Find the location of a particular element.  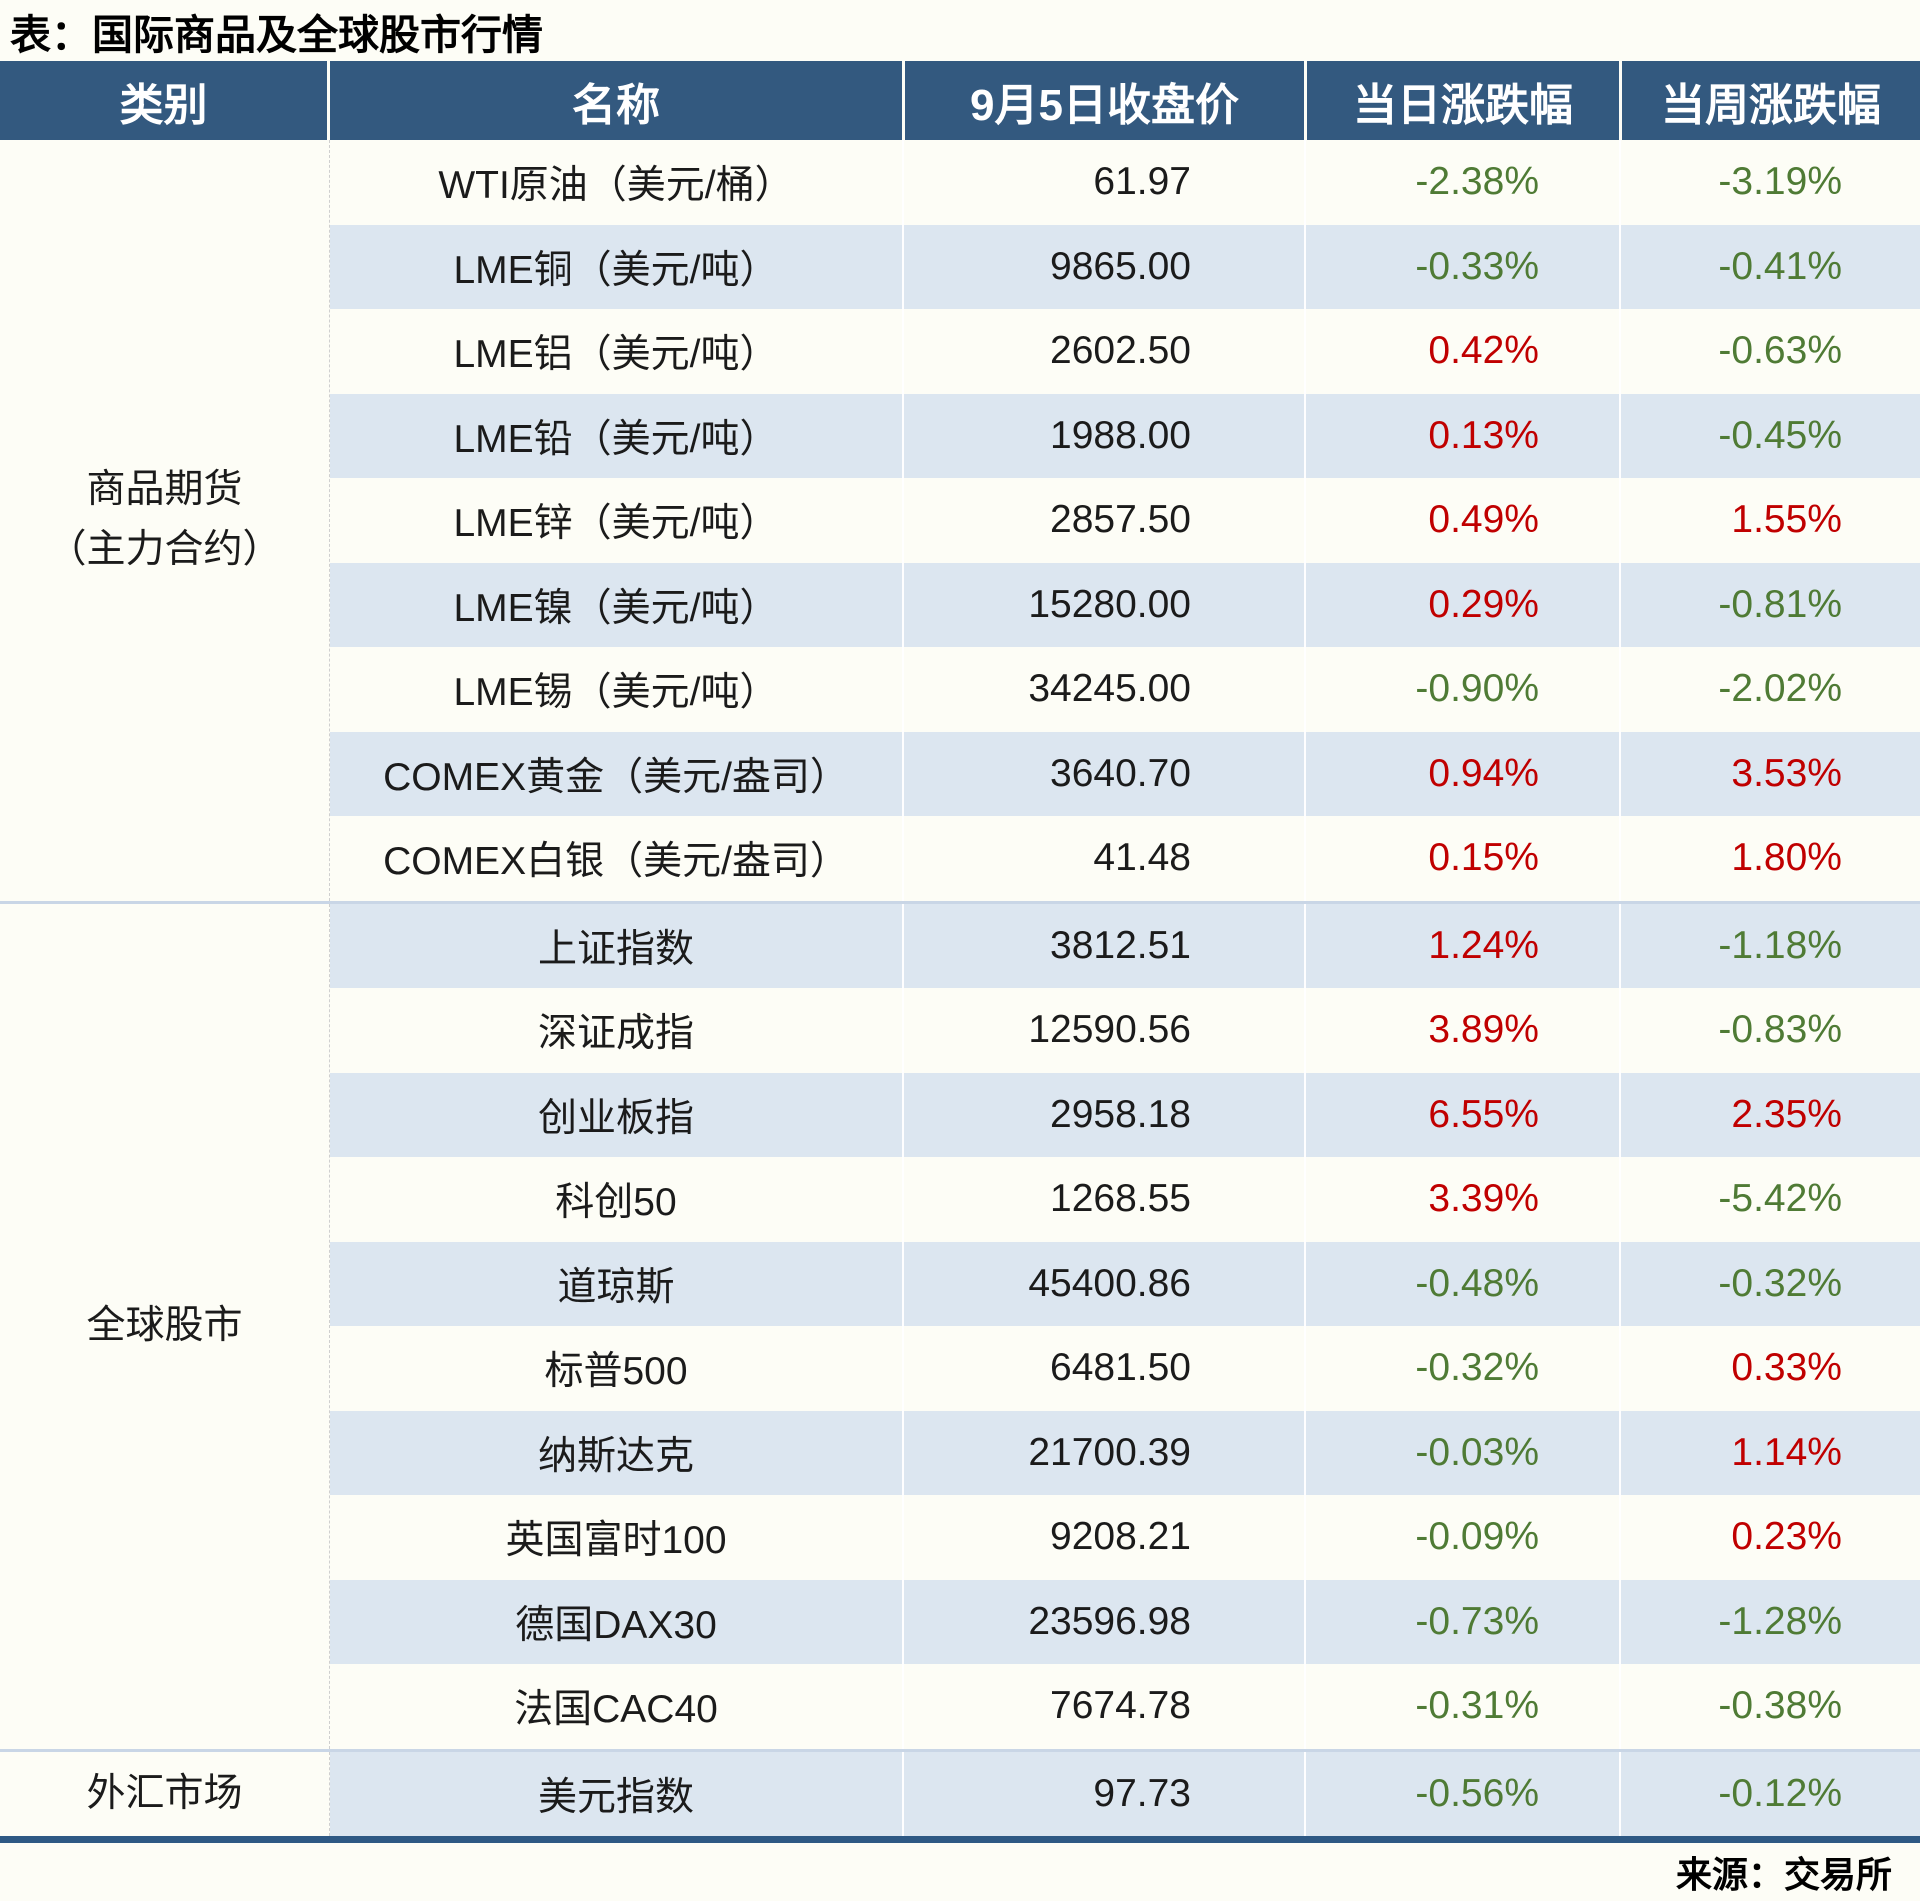

category-label: （主力合约） is located at coordinates (164, 550).